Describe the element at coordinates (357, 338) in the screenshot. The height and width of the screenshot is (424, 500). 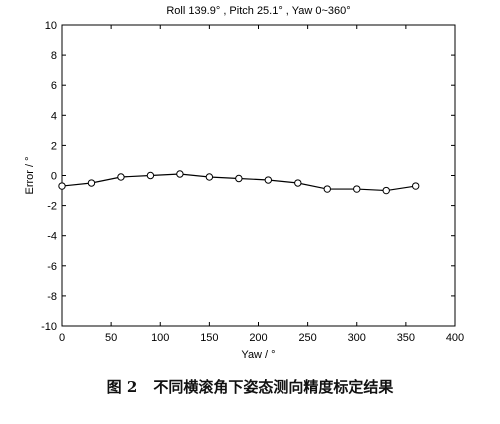
I see `x-tick-label: 300` at that location.